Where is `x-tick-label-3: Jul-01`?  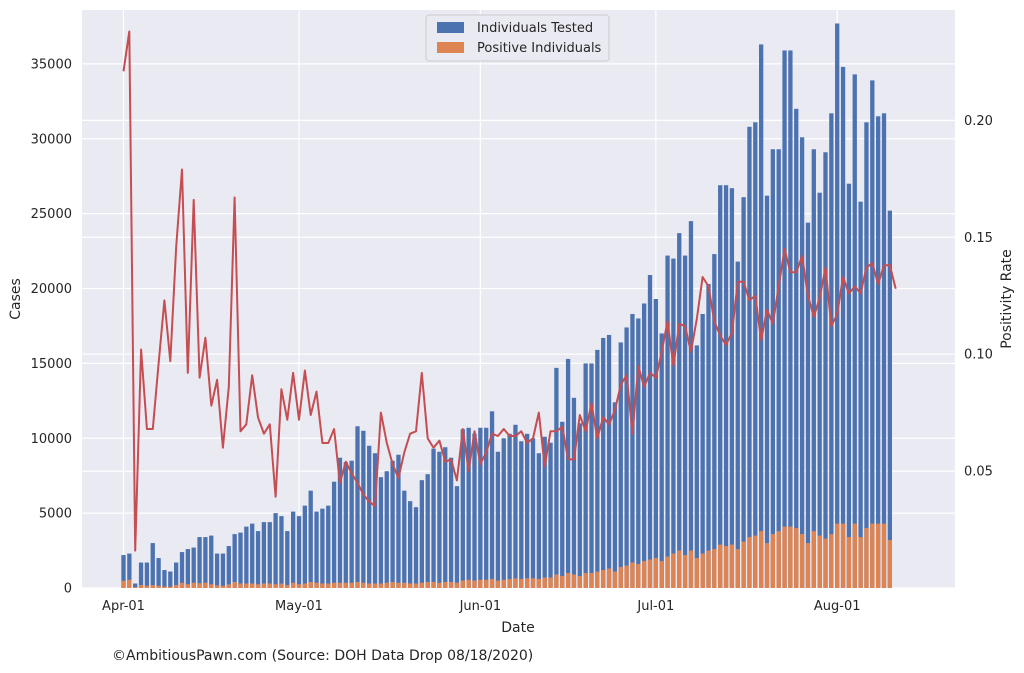 x-tick-label-3: Jul-01 is located at coordinates (655, 606).